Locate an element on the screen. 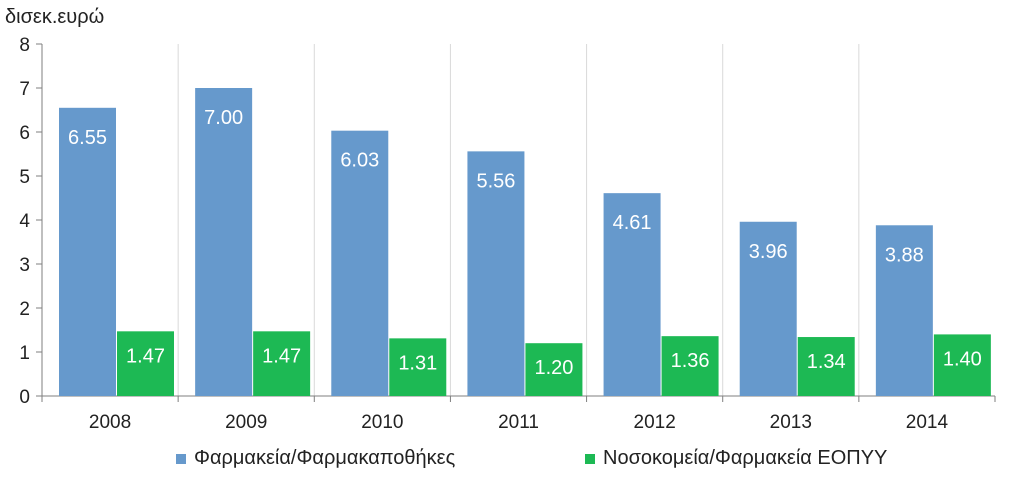  data-label: 1.40 is located at coordinates (962, 359).